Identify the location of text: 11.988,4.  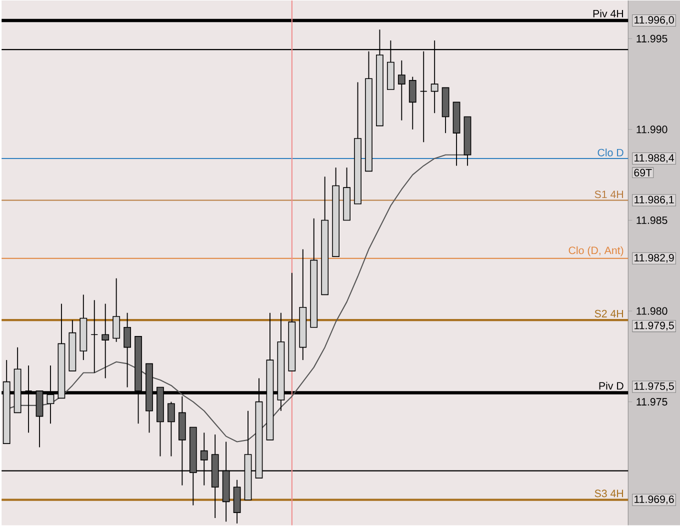
(654, 158).